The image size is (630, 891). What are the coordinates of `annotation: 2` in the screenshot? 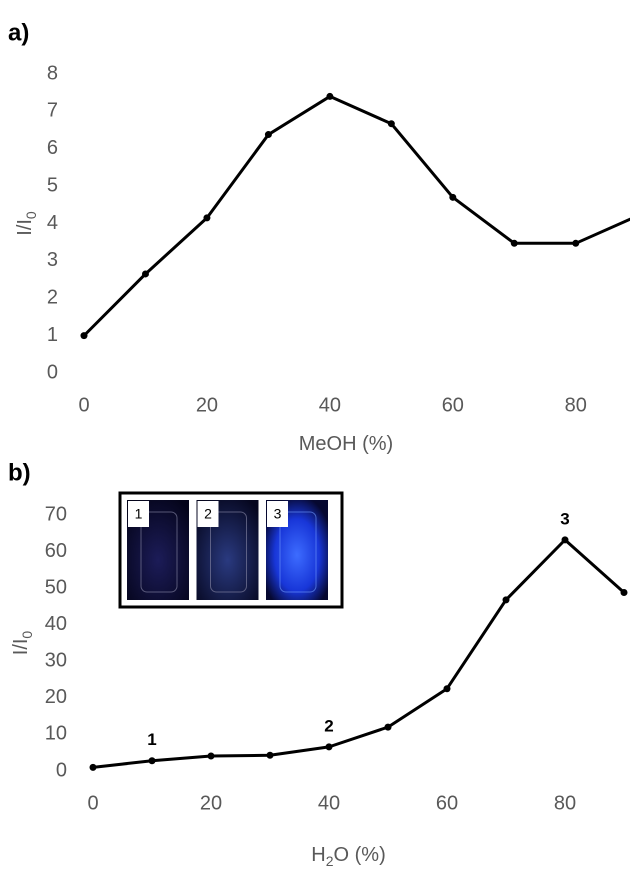 It's located at (328, 725).